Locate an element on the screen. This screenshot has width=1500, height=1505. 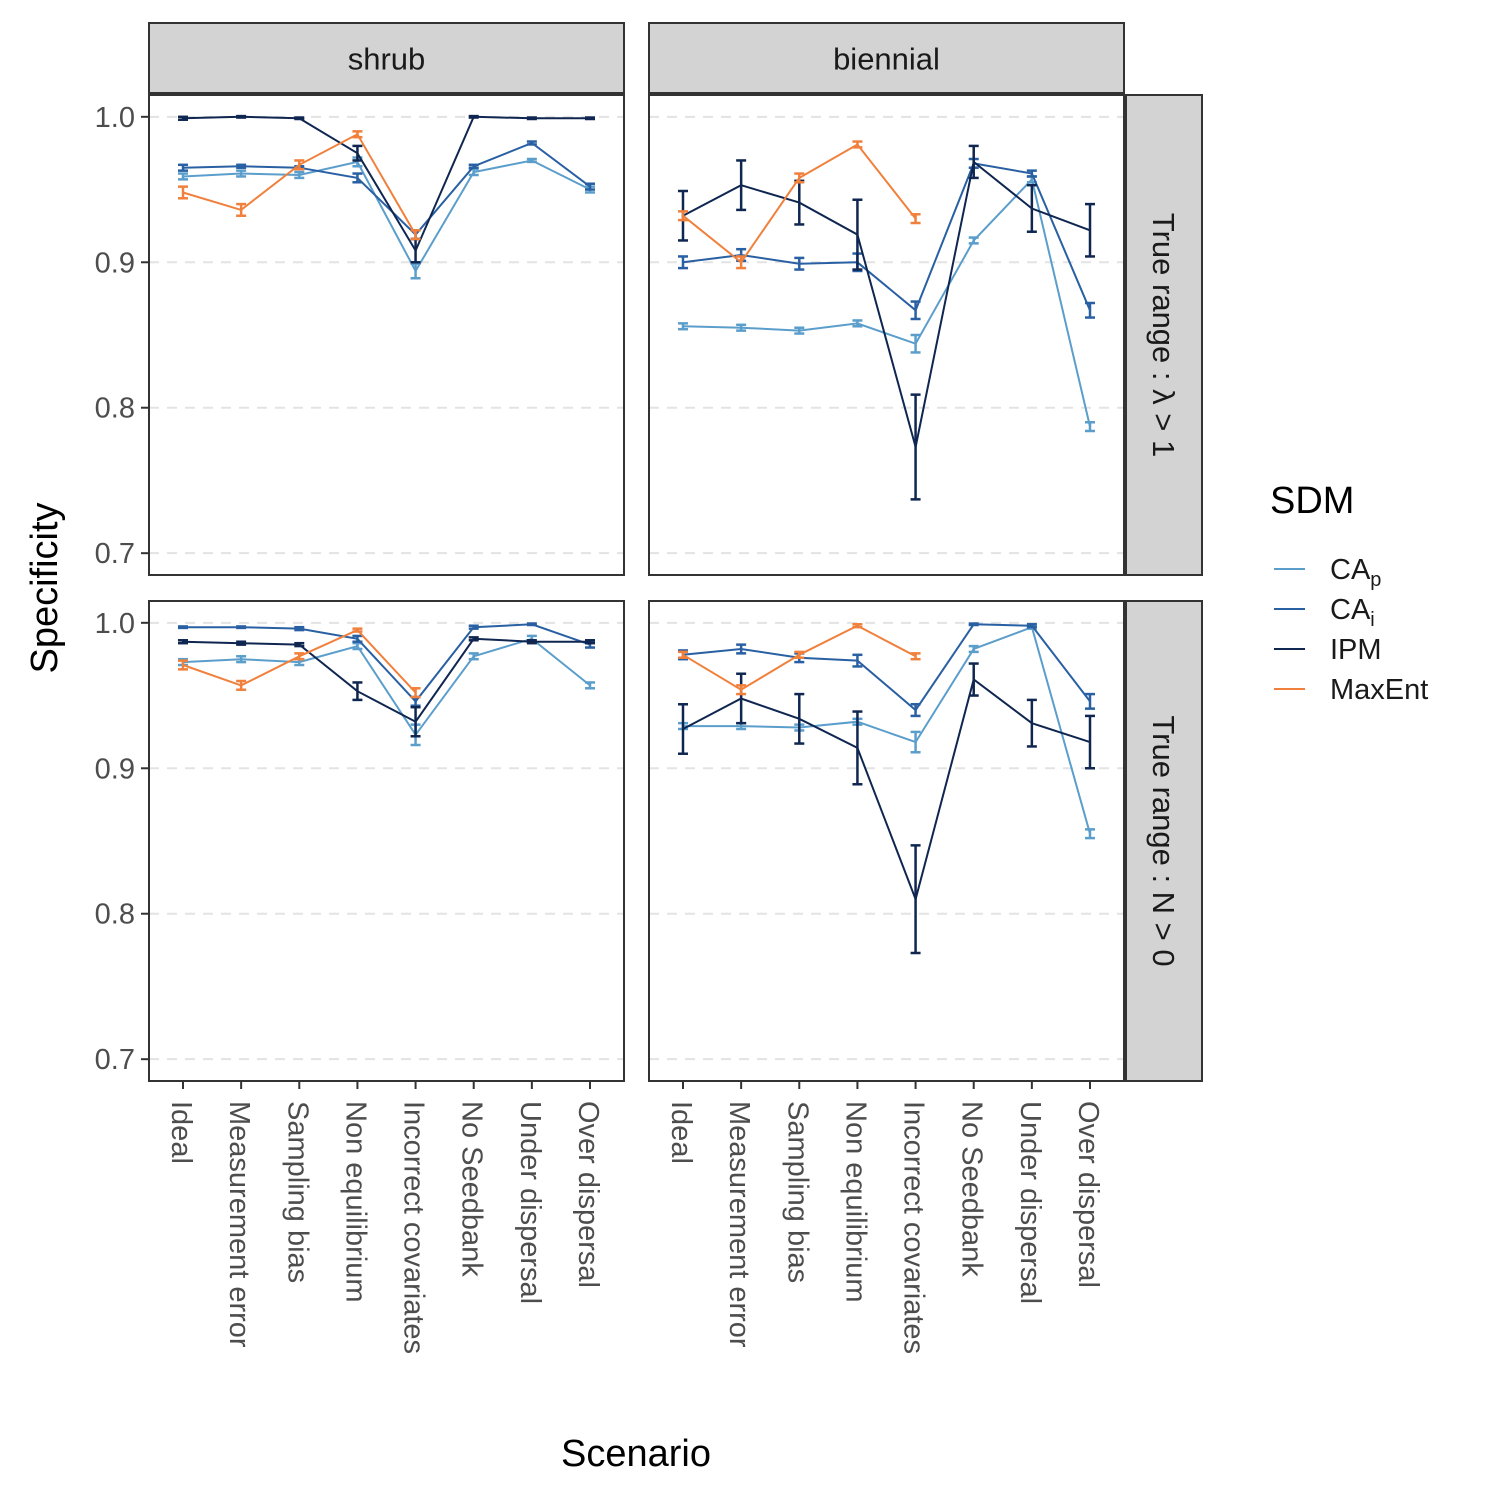
x-tick-label: Measurement error is located at coordinates (239, 1224).